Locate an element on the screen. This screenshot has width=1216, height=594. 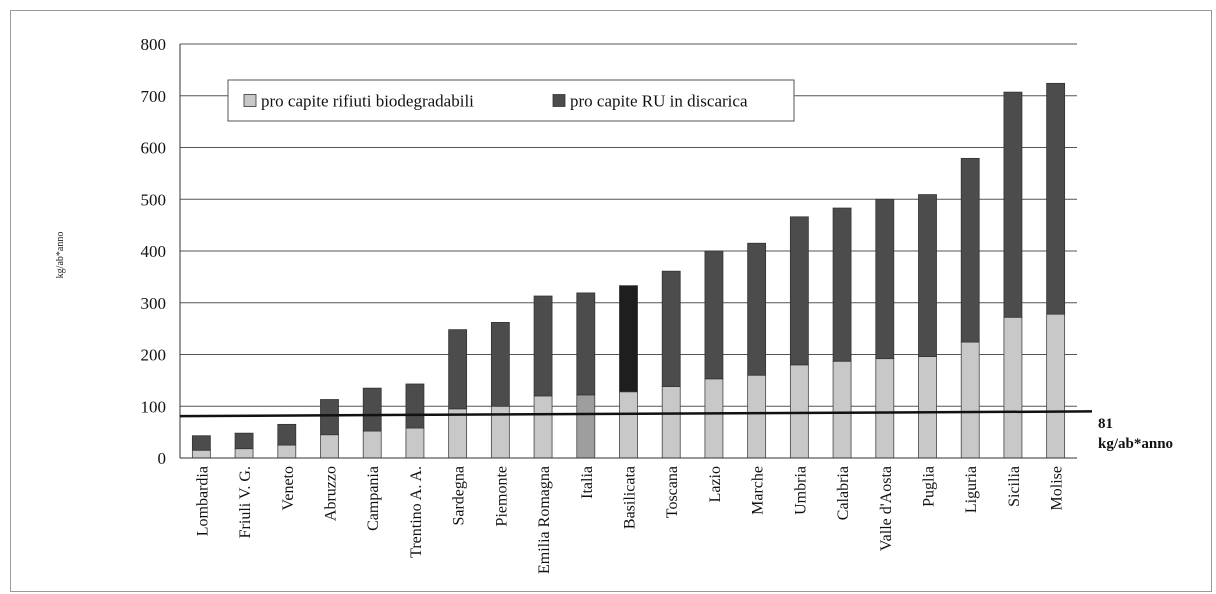
x-tick-label: Sicilia is located at coordinates (1014, 486).